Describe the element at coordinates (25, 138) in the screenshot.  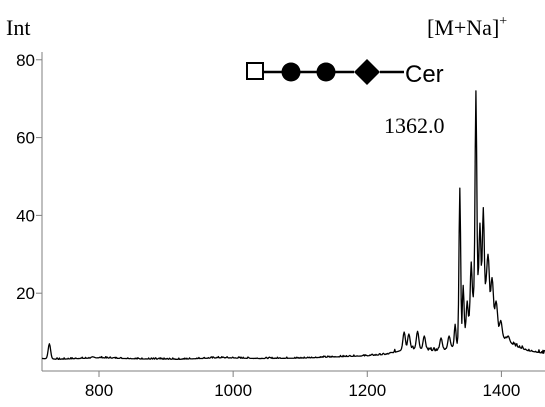
I see `y-tick-label-60: 60` at that location.